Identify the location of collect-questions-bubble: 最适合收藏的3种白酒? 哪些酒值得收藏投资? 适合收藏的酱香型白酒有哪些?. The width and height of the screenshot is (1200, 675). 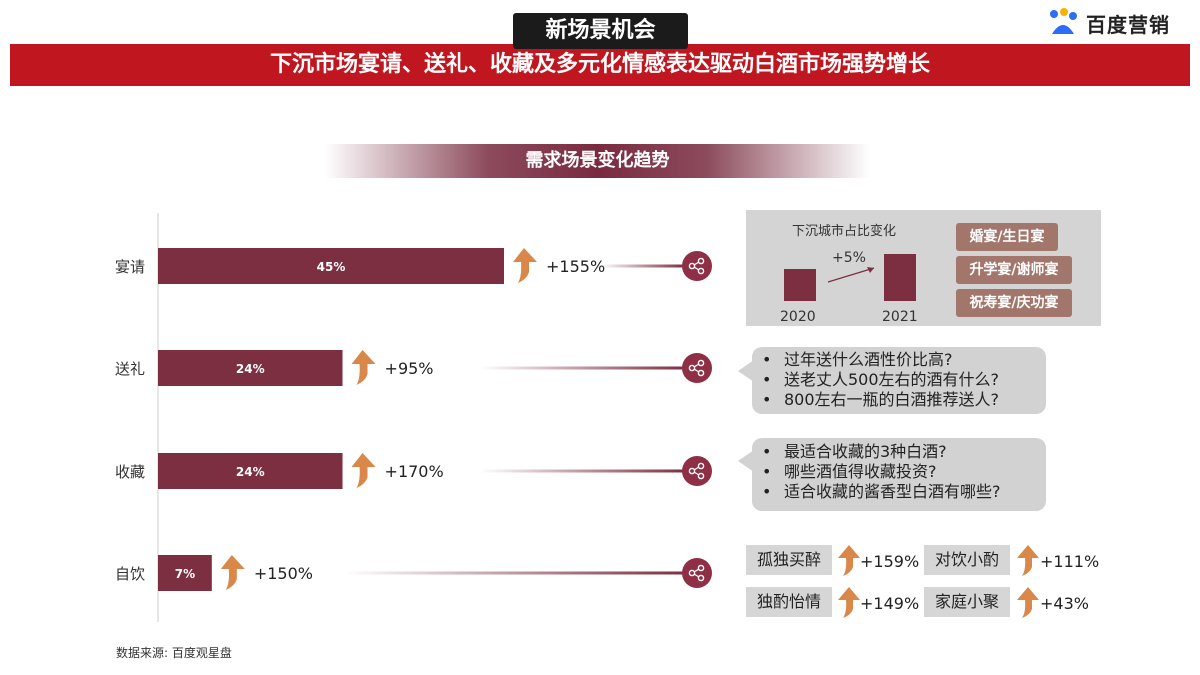
(899, 474).